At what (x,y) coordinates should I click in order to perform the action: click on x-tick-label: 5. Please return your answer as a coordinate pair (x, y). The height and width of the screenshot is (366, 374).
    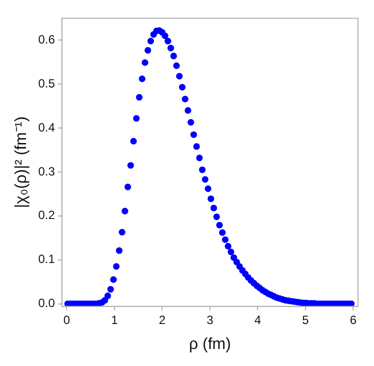
    Looking at the image, I should click on (306, 319).